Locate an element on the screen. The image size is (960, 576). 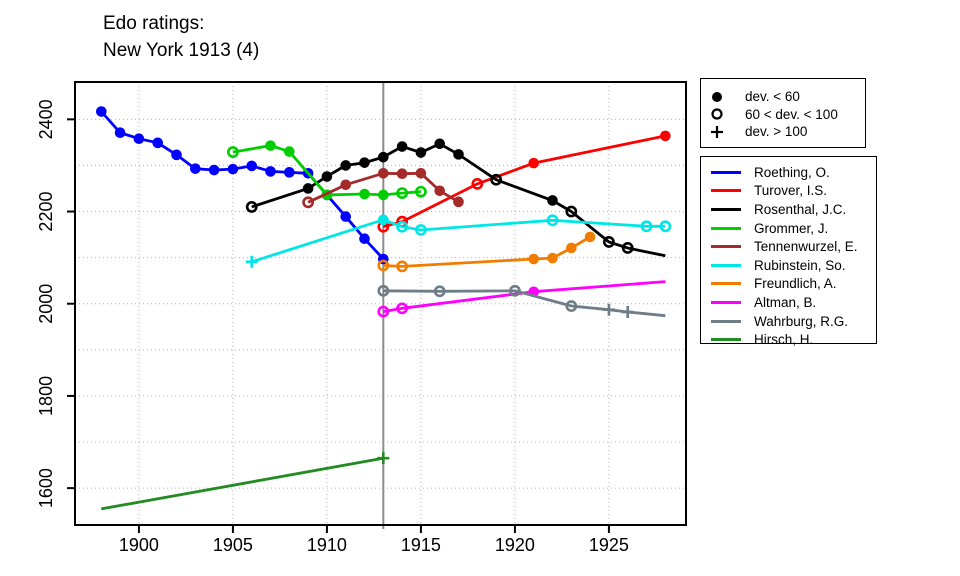
series-freundlich-a is located at coordinates (486, 252).